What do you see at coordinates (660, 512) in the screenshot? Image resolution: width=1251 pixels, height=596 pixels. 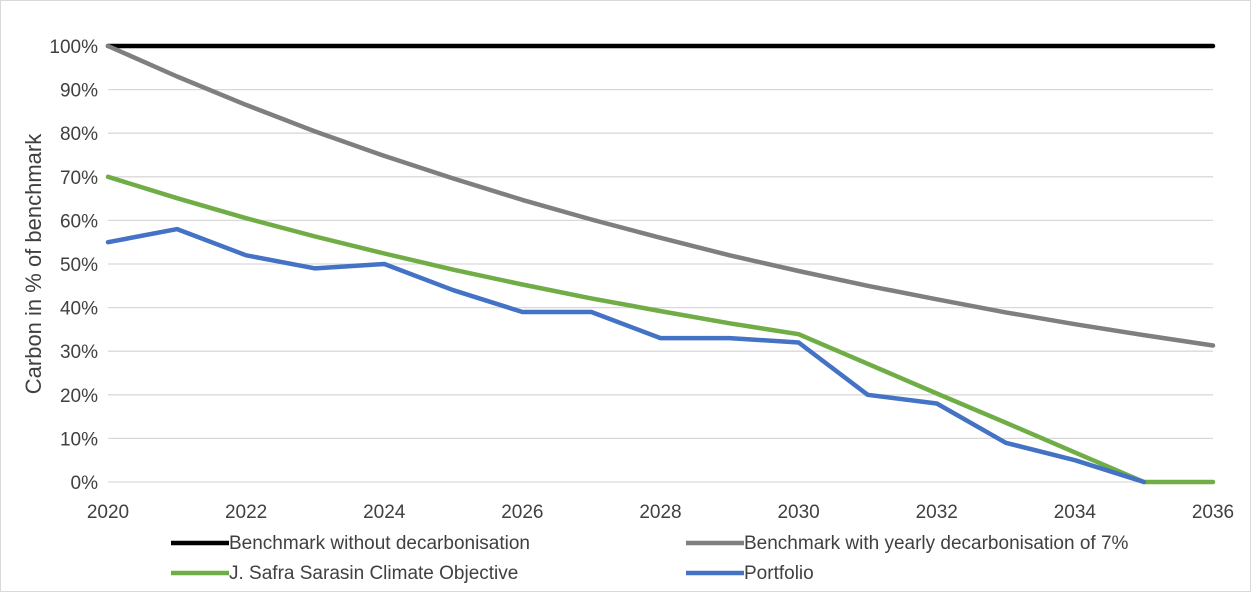 I see `x-tick-label: 2028` at bounding box center [660, 512].